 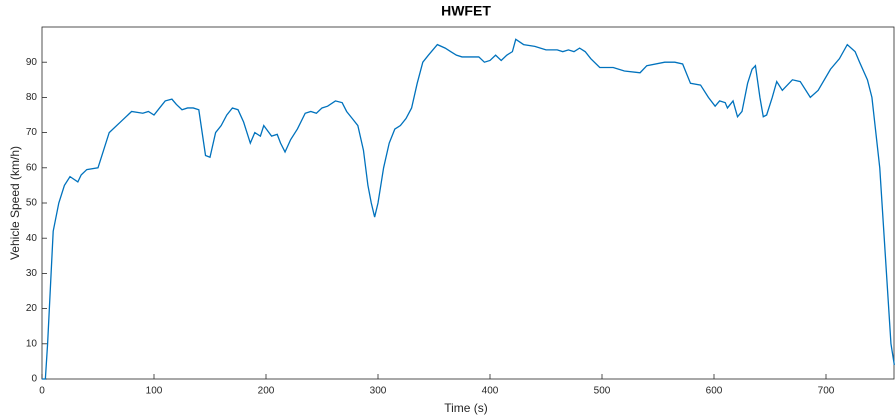 What do you see at coordinates (490, 391) in the screenshot?
I see `x-tick-label: 400` at bounding box center [490, 391].